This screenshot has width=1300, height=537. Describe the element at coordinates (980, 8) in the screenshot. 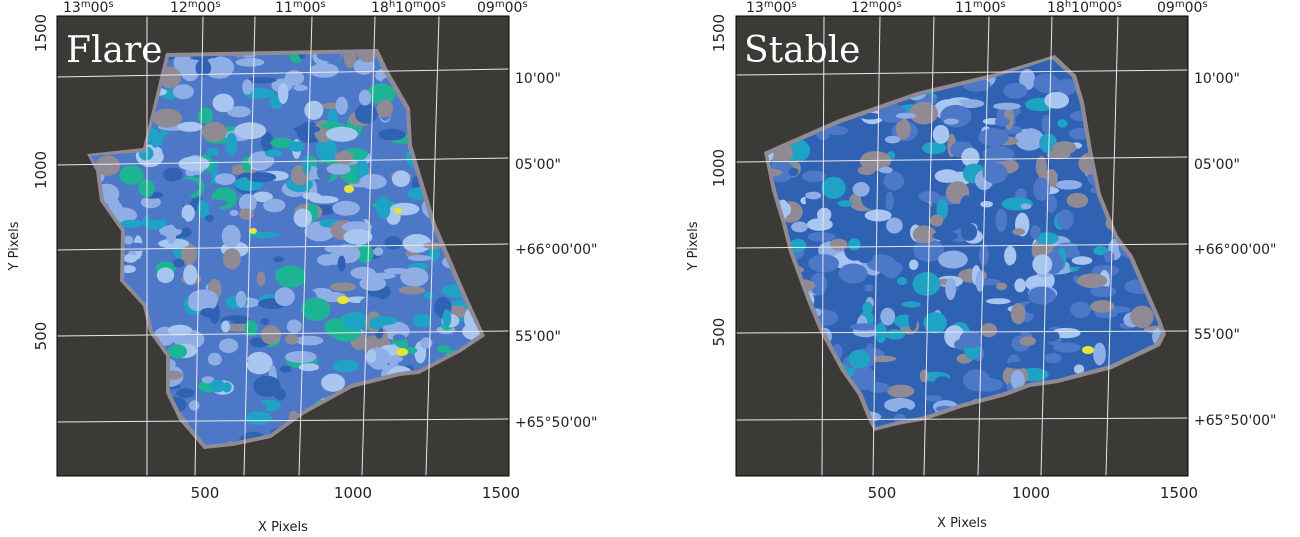

I see `ra-label: 11m00s` at that location.